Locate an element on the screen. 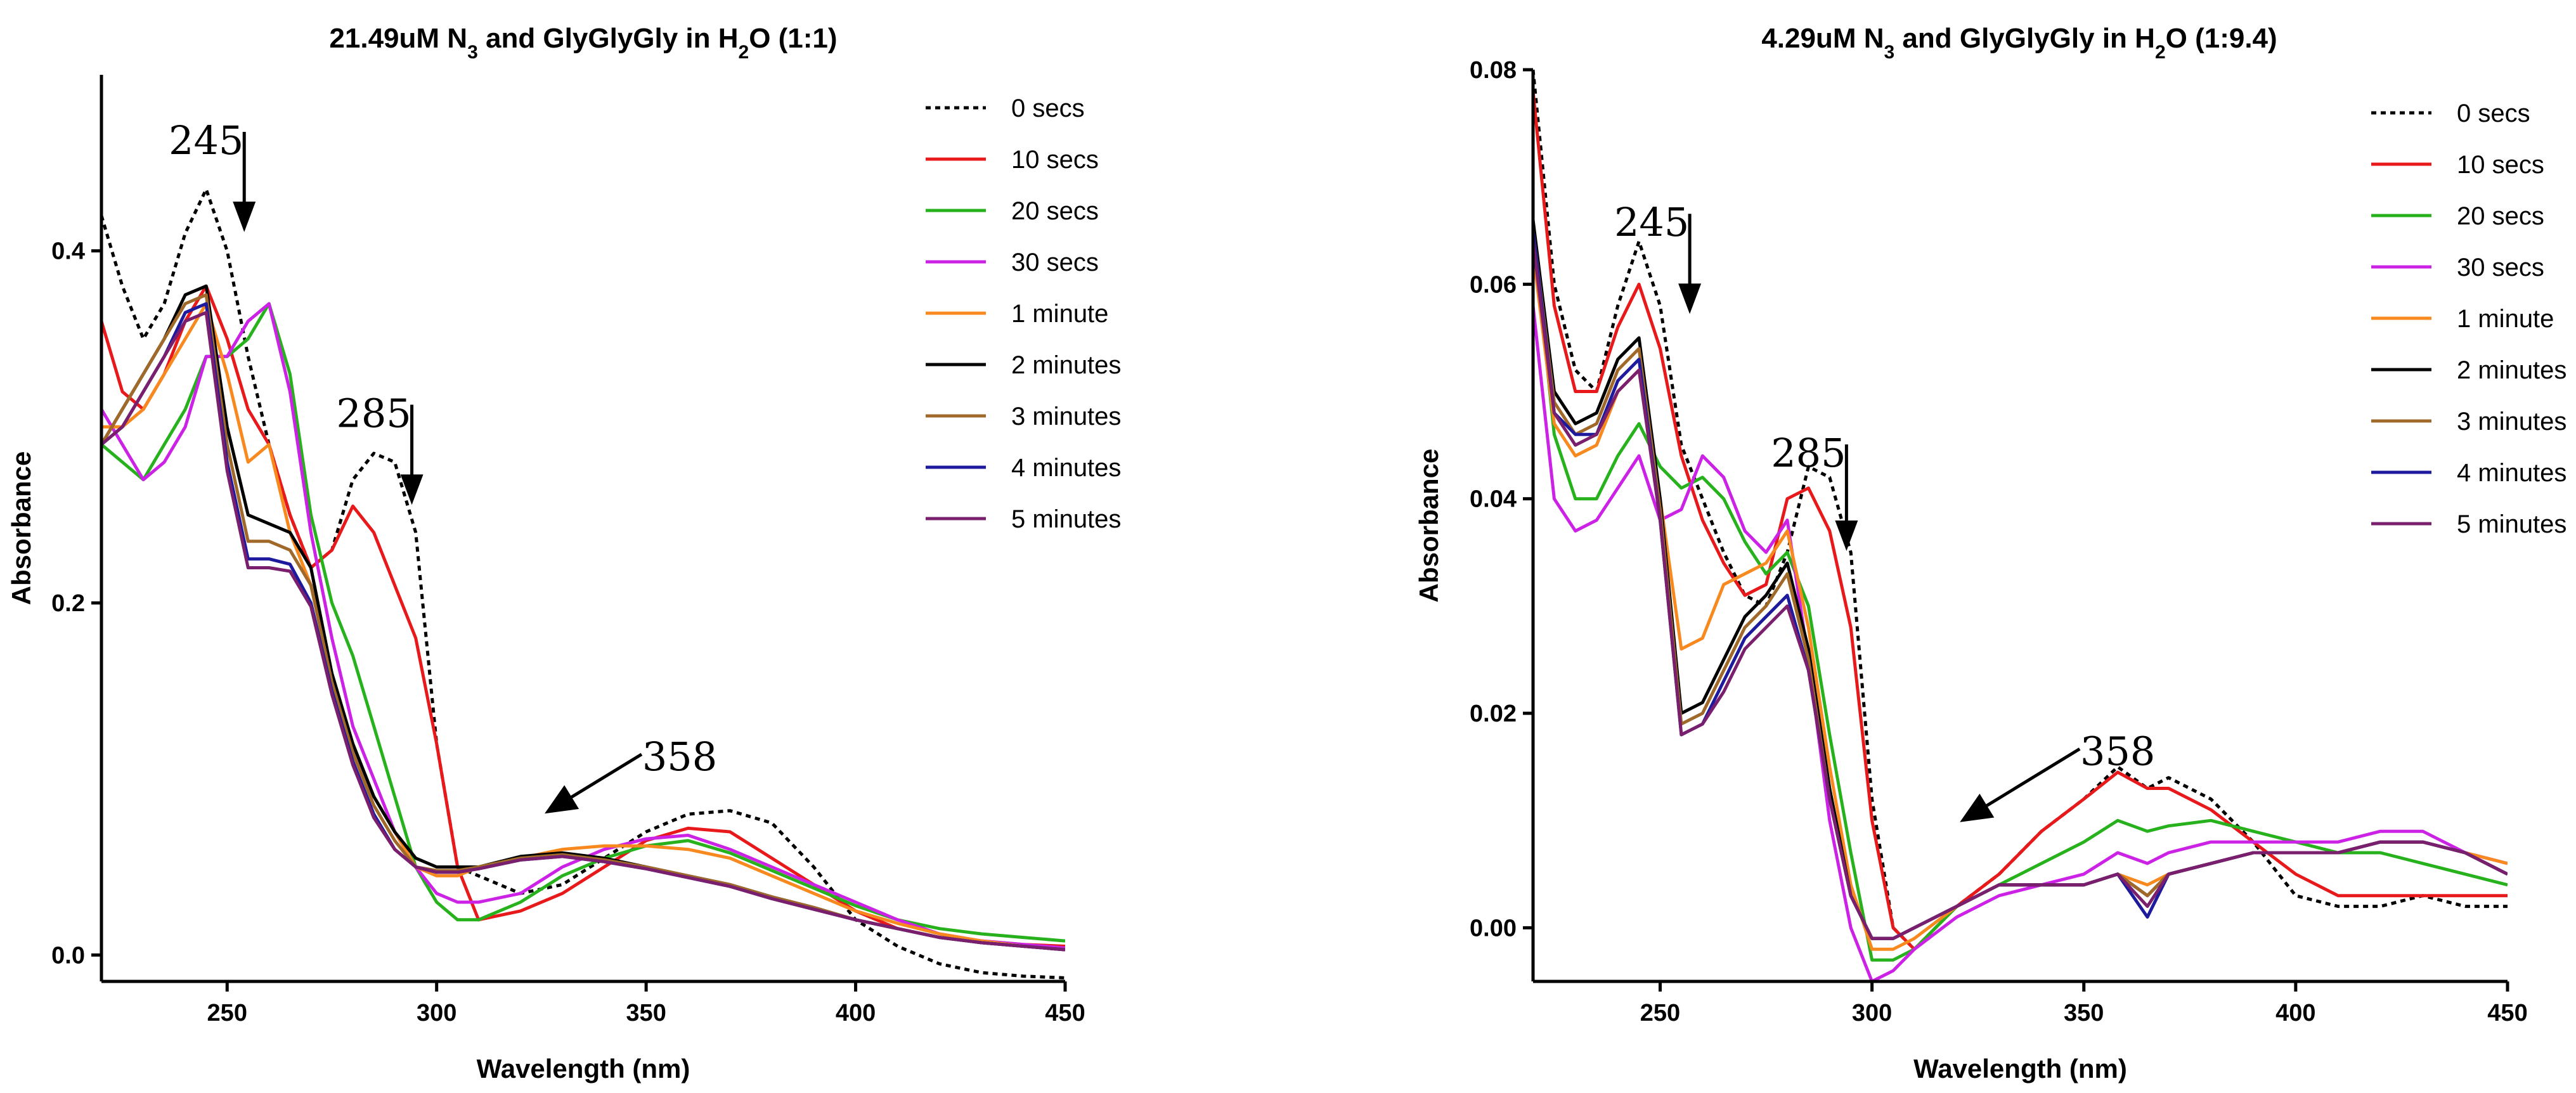 Image resolution: width=2576 pixels, height=1093 pixels. chart-title: 4.29uM N3 and GlyGlyGly in H2O (1:9.4) is located at coordinates (2019, 43).